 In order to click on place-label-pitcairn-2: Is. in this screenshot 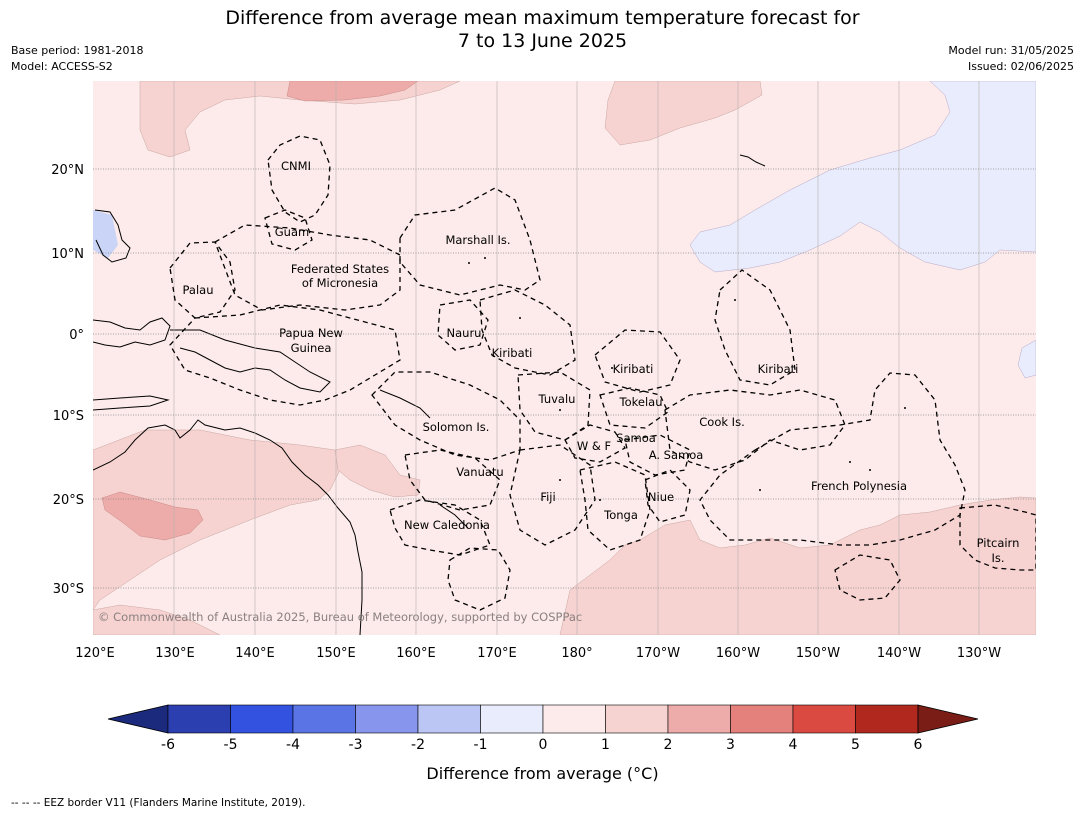, I will do `click(997, 558)`.